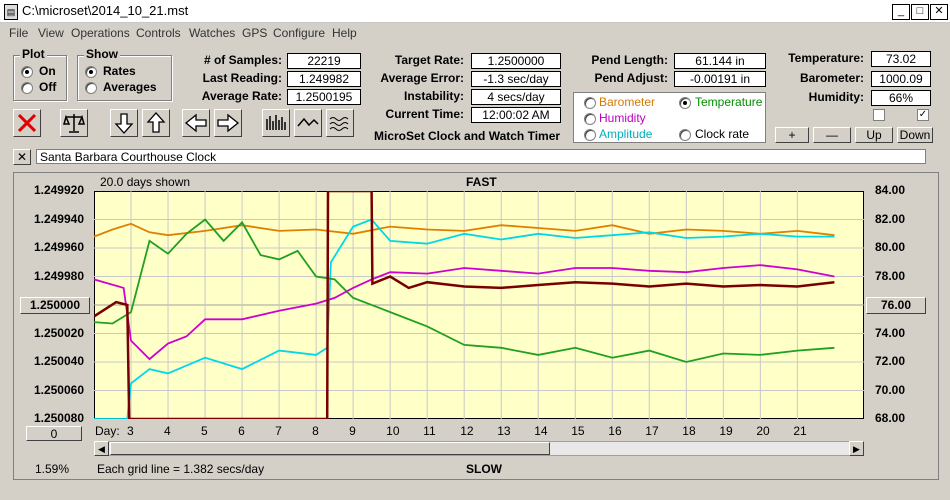 This screenshot has width=950, height=500. I want to click on wave-lines-icon, so click(339, 124).